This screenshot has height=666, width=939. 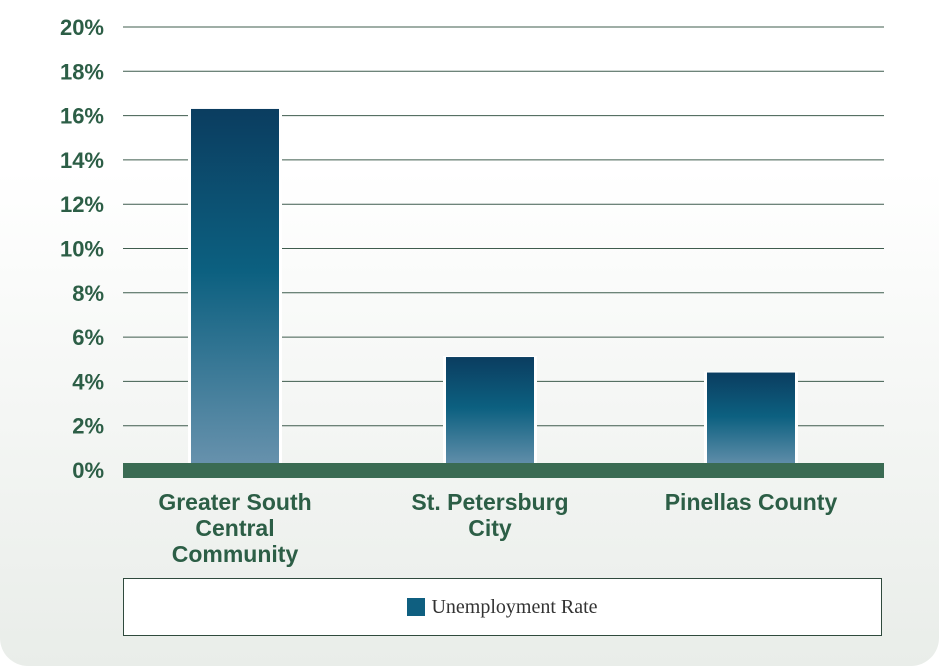 I want to click on y-tick-label: 18%, so click(x=82, y=71).